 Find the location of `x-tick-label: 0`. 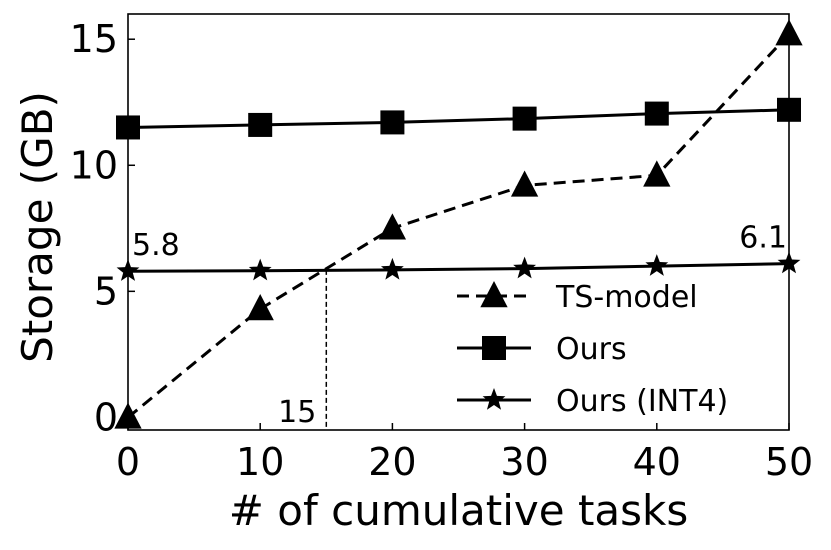

x-tick-label: 0 is located at coordinates (128, 462).